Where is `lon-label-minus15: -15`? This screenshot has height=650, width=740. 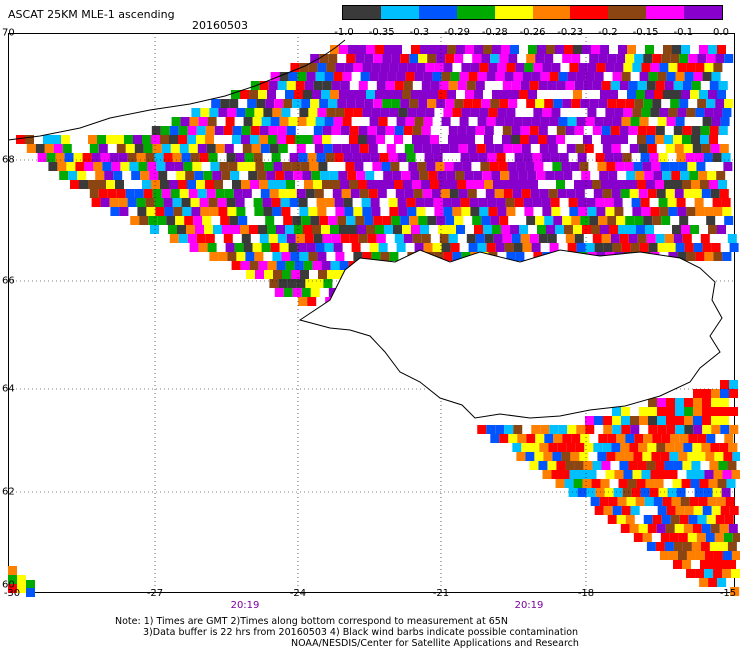
lon-label-minus15: -15 is located at coordinates (728, 593).